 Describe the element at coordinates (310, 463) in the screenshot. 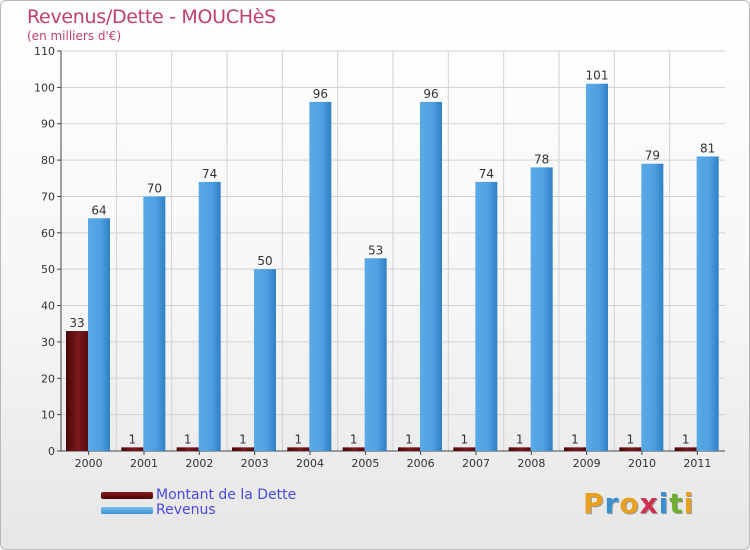

I see `x-tick-label: 2004` at that location.